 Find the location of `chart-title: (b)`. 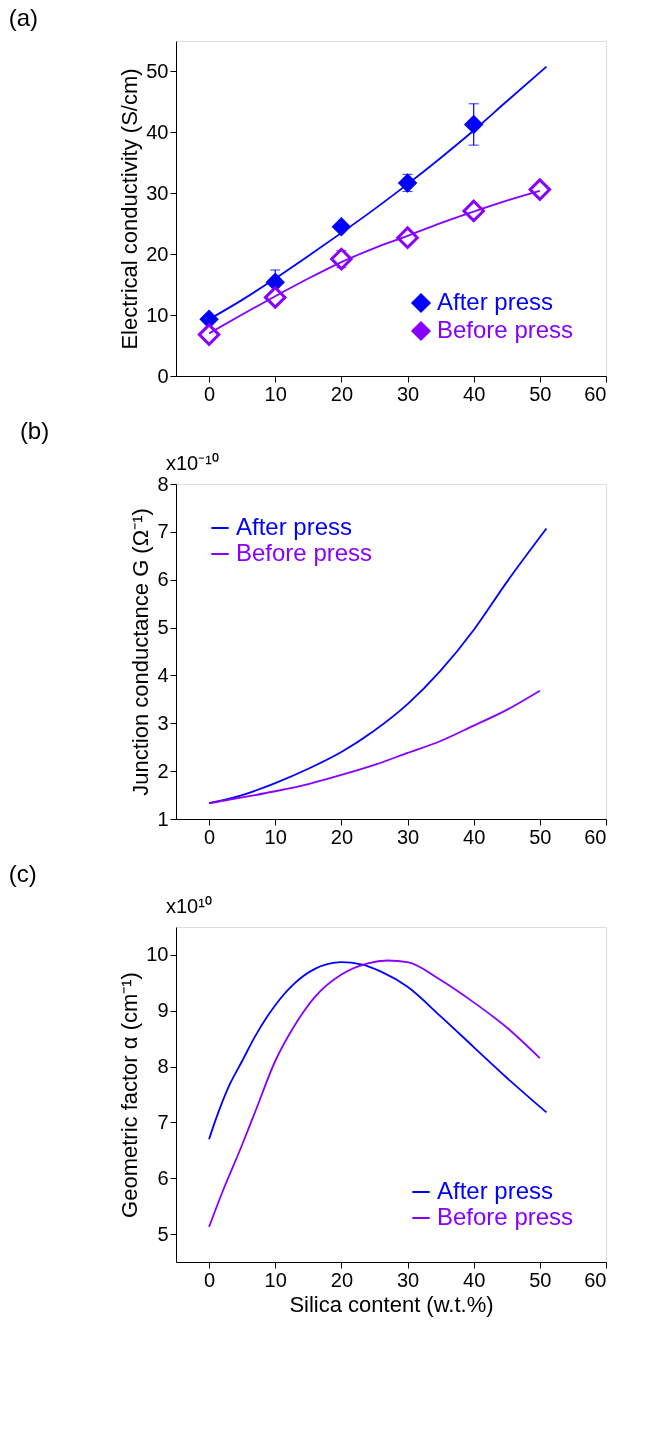

chart-title: (b) is located at coordinates (34, 430).